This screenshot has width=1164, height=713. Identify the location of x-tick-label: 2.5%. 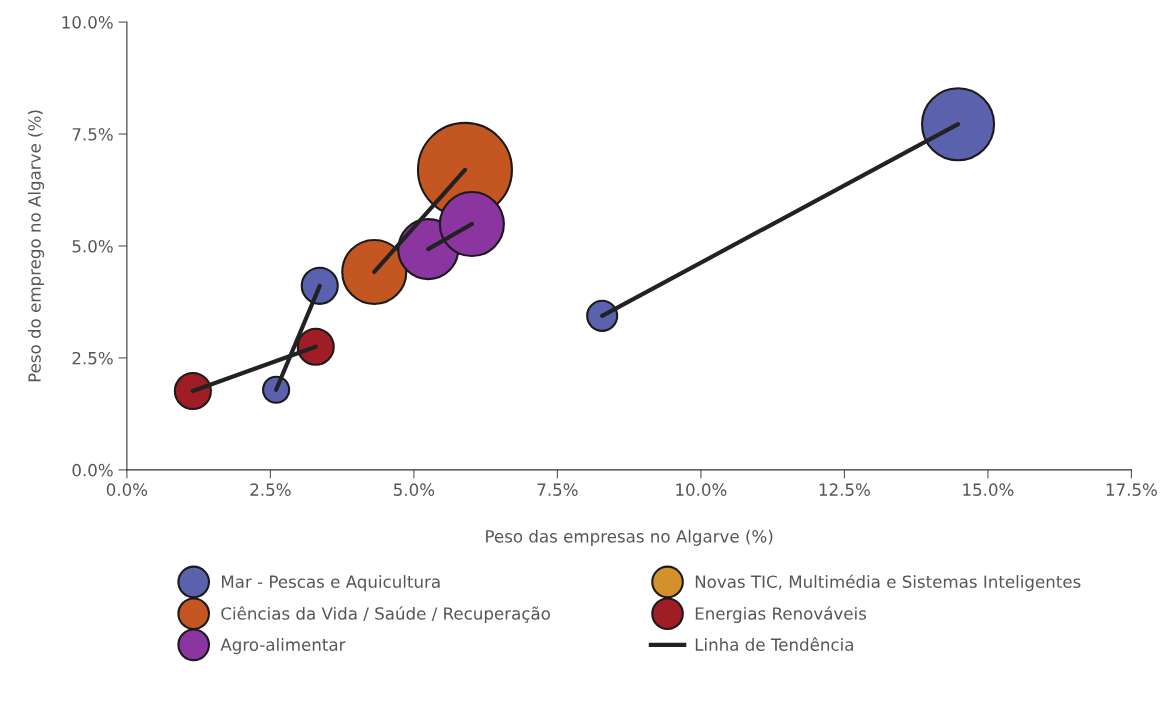
(270, 489).